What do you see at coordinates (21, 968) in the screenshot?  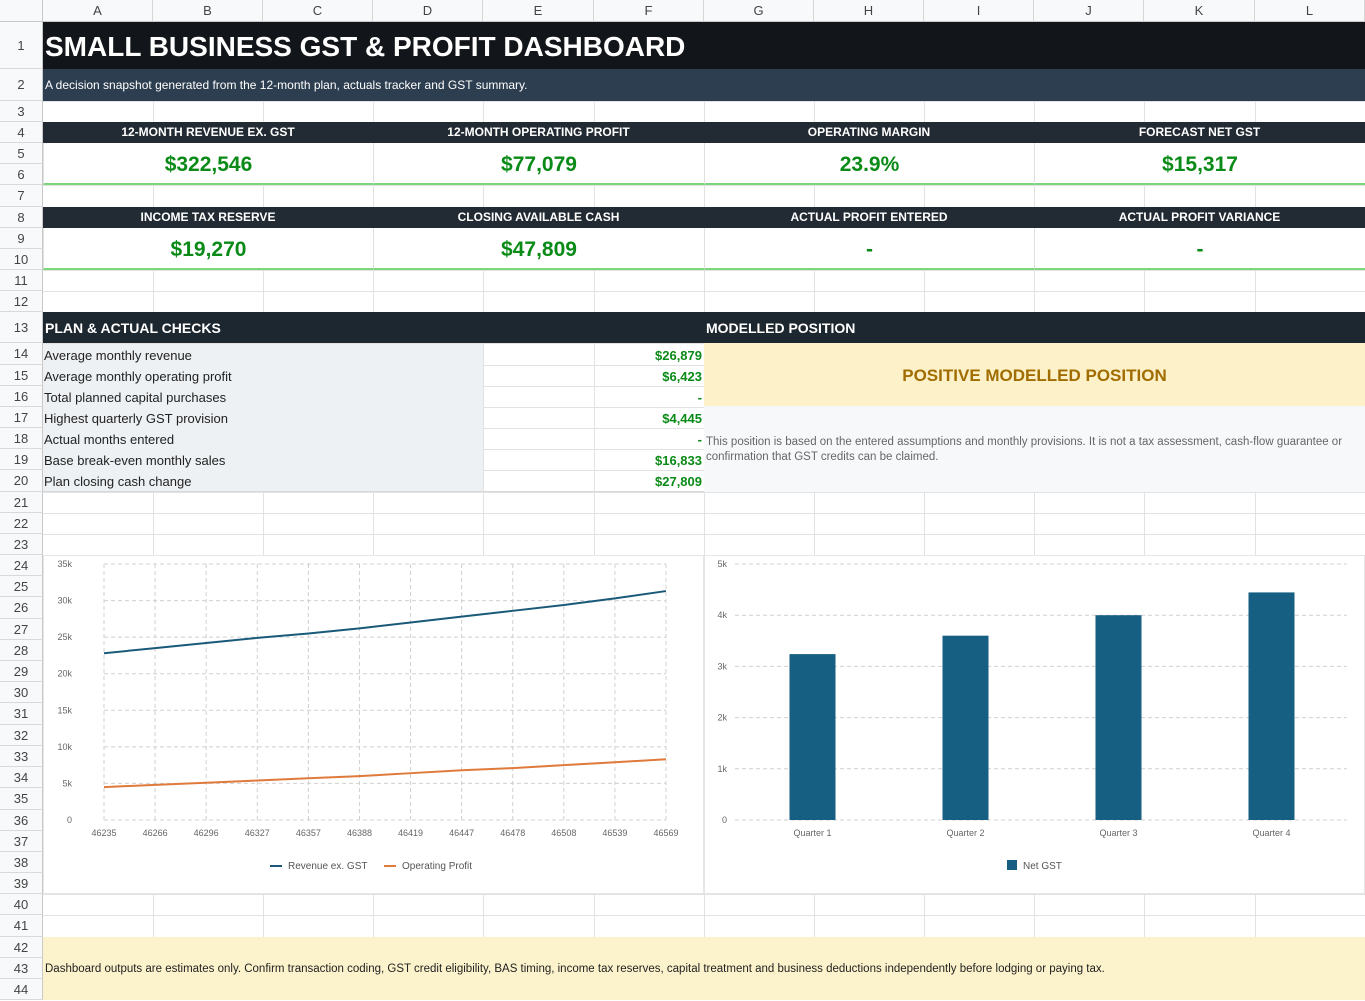 I see `row-header-43: 43` at bounding box center [21, 968].